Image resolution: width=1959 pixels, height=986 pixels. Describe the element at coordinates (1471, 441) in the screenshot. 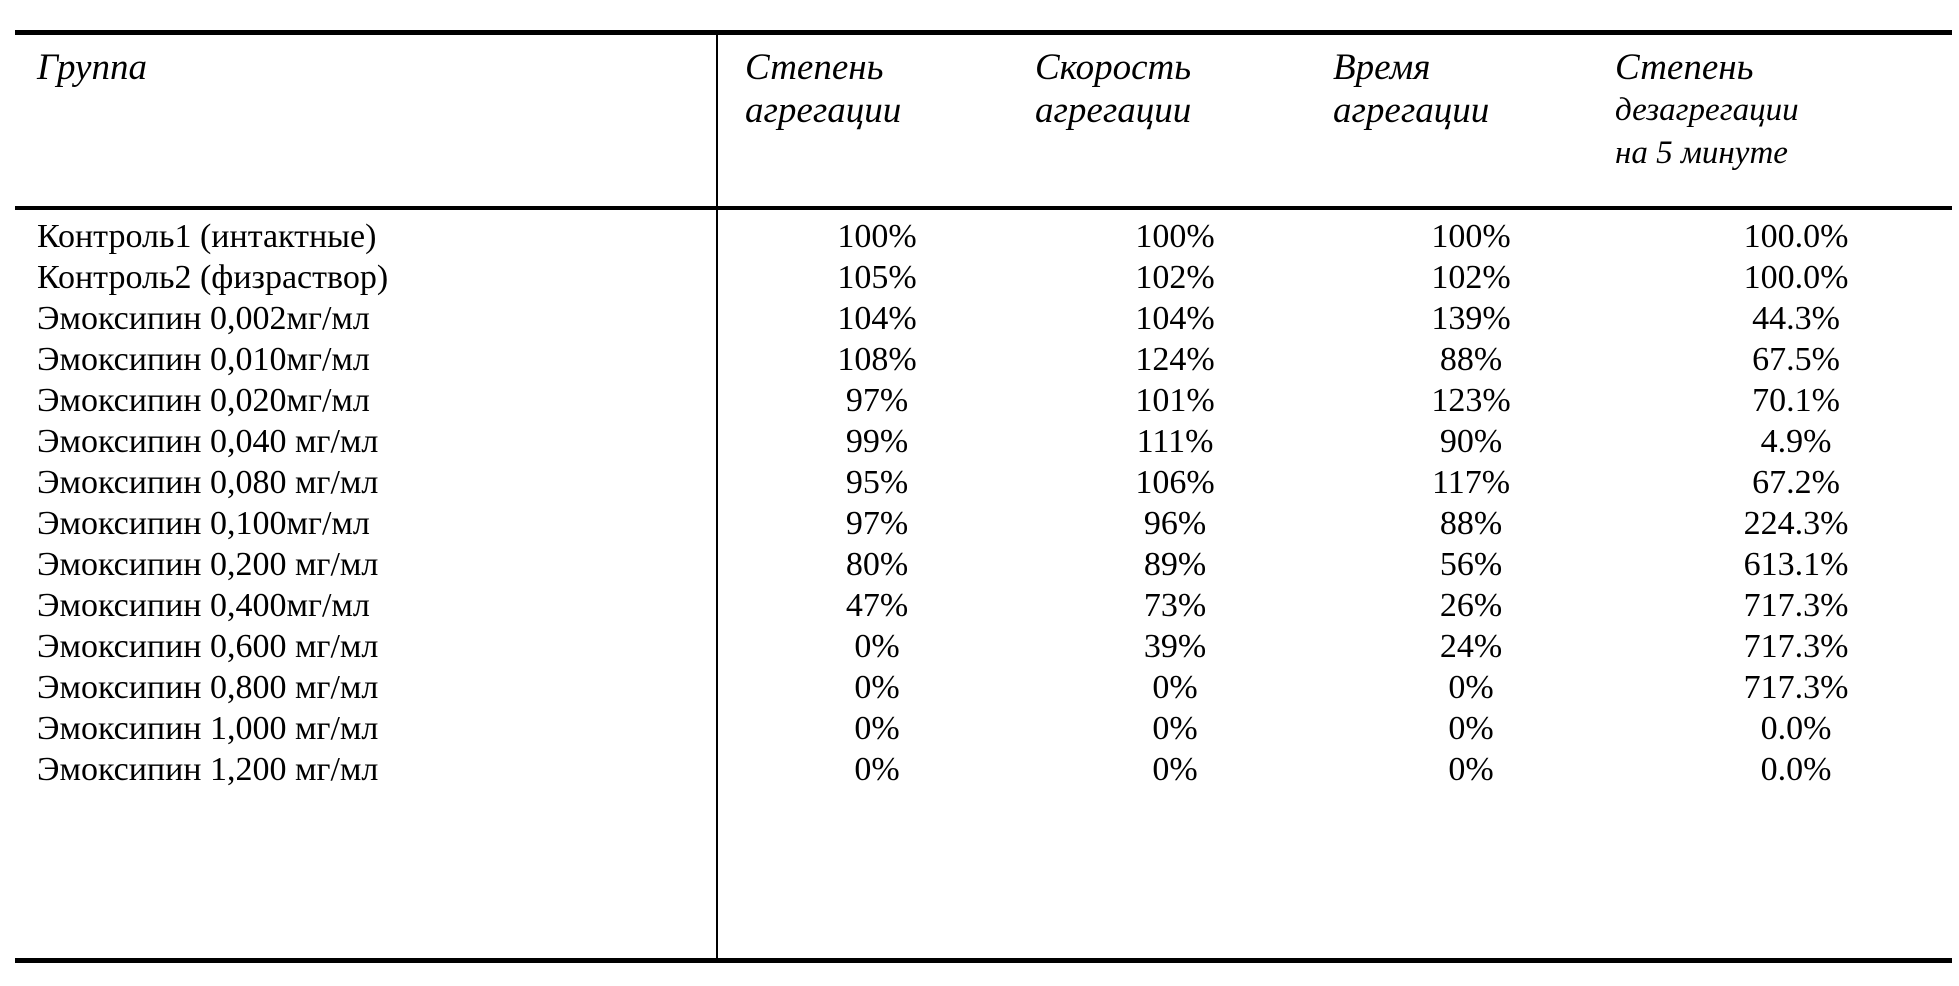

I see `value-cell: 90%` at that location.